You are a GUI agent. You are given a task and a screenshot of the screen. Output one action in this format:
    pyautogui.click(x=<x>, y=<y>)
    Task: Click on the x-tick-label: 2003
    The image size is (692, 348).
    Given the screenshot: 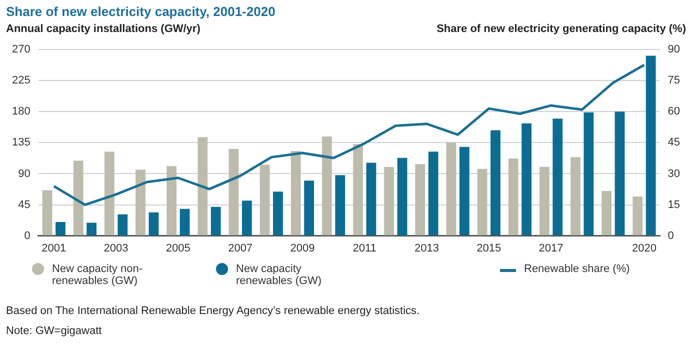 What is the action you would take?
    pyautogui.click(x=116, y=248)
    